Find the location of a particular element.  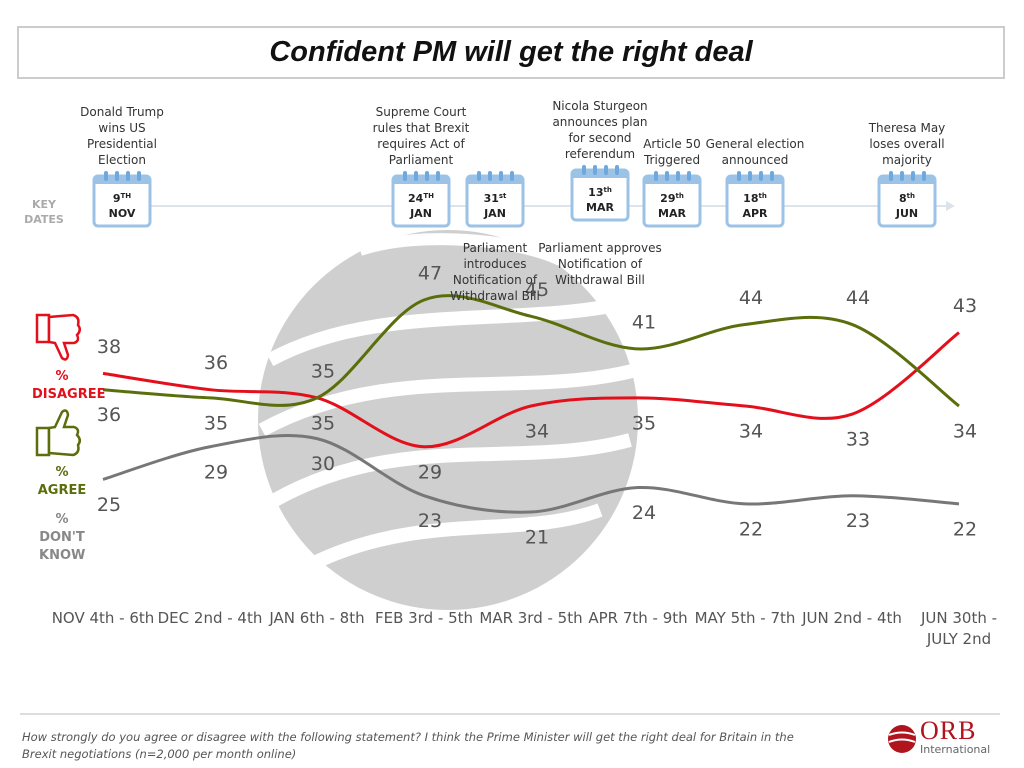

x-tick-label: MAR 3rd - 5th is located at coordinates (531, 618).